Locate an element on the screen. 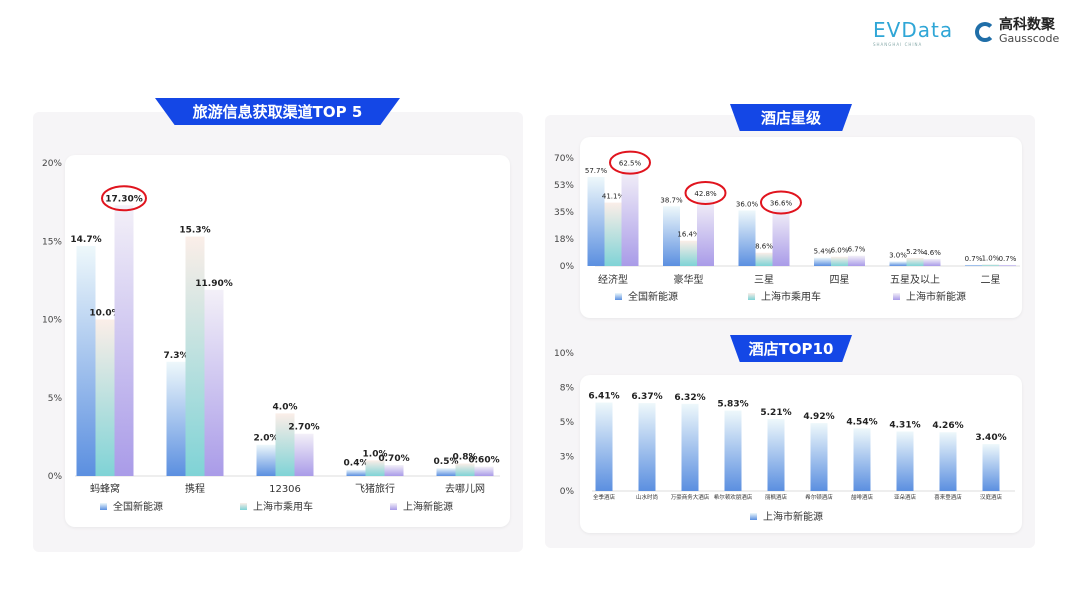 This screenshot has height=608, width=1080. category-label: 喜来登酒店 is located at coordinates (948, 497).